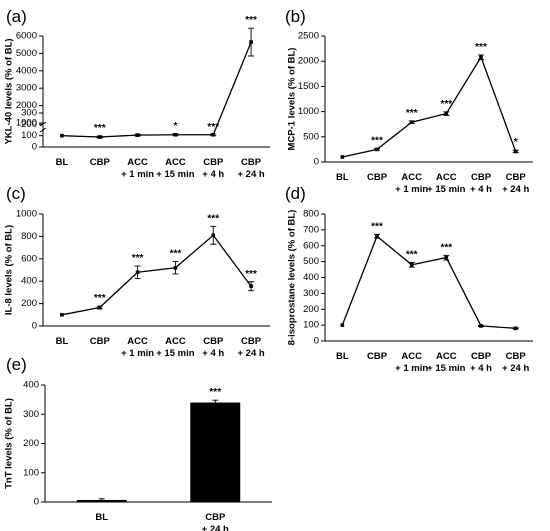 The width and height of the screenshot is (550, 531). Describe the element at coordinates (16, 16) in the screenshot. I see `panel-label: (a)` at that location.